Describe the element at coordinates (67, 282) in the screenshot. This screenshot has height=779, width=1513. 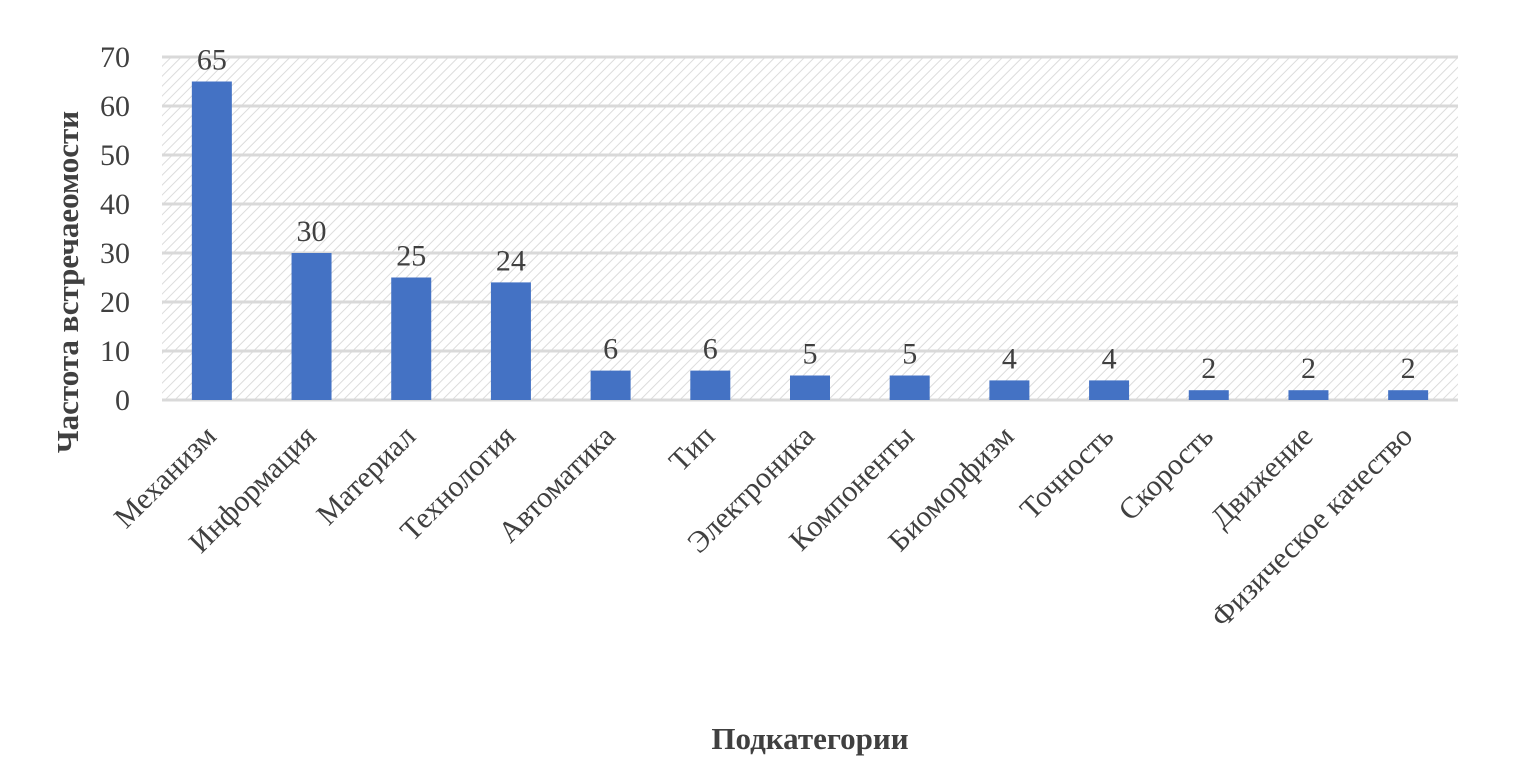
I see `y-axis-title: Частота встречаеомости` at that location.